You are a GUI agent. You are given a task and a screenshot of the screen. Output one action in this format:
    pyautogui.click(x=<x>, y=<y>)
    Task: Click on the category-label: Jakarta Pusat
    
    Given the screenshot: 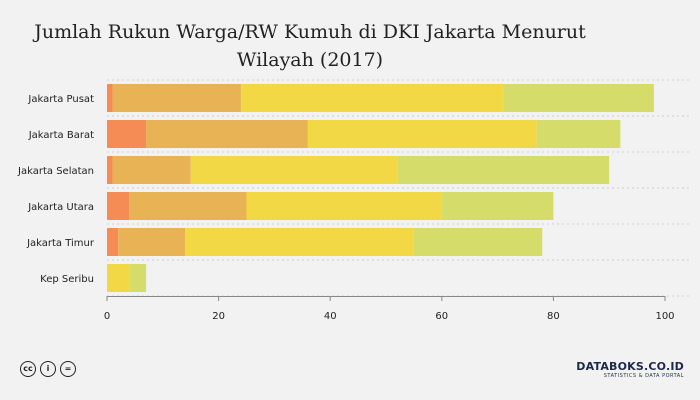 What is the action you would take?
    pyautogui.click(x=60, y=99)
    